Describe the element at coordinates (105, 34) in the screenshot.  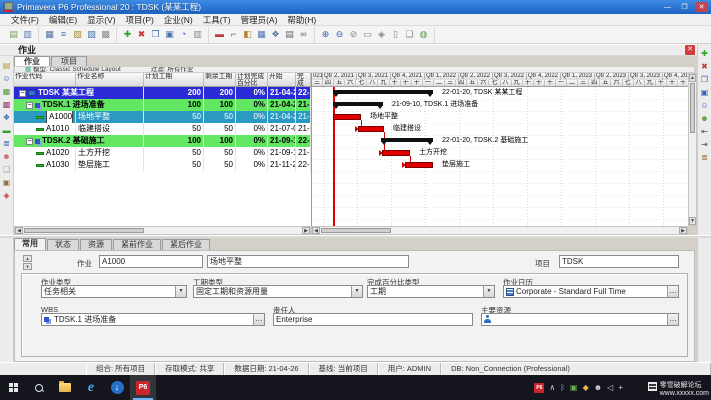
I see `table-font-icon: ▩` at that location.